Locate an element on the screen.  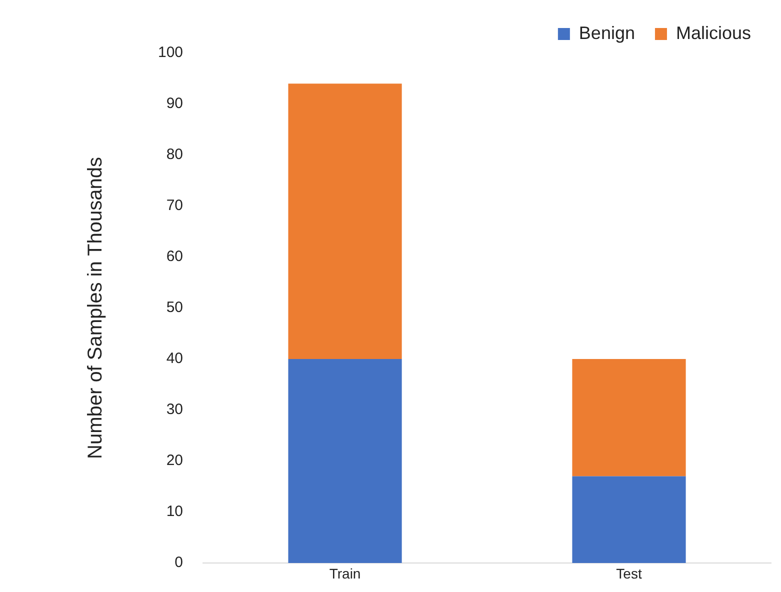
y-tick-label: 0 is located at coordinates (179, 563).